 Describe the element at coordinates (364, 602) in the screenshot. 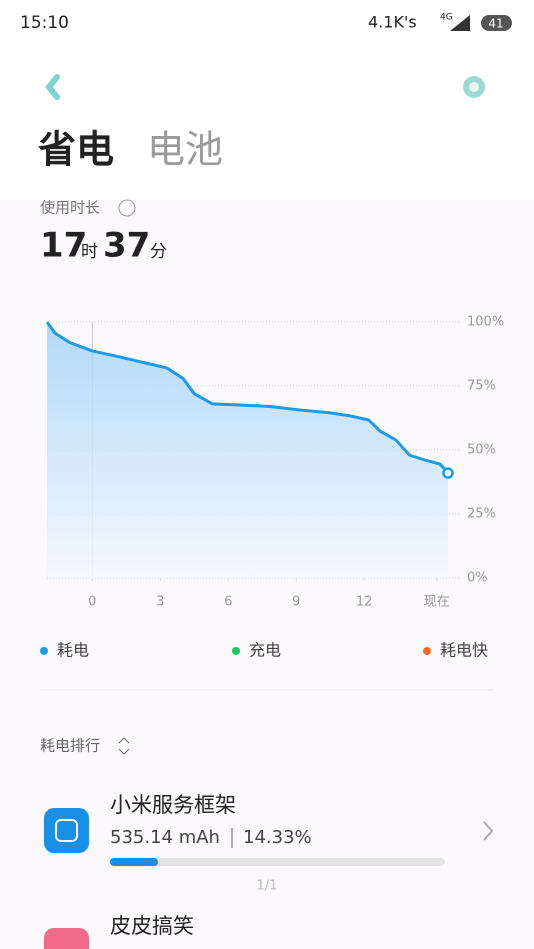

I see `x-tick-label: 12` at that location.